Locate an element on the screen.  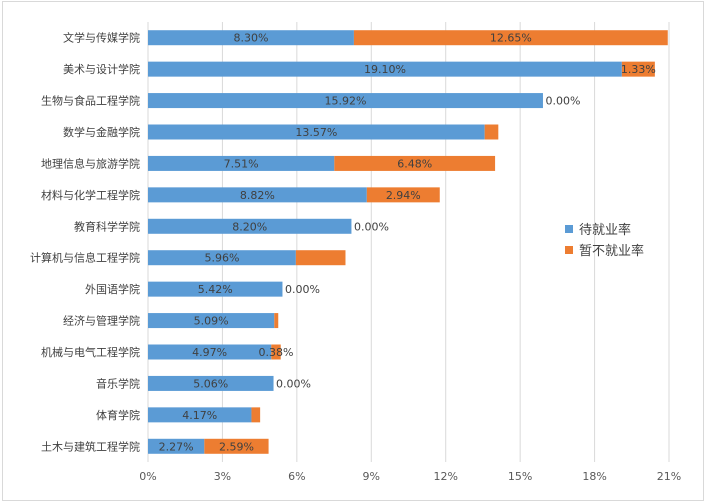
x-tick-label: 21% is located at coordinates (669, 476).